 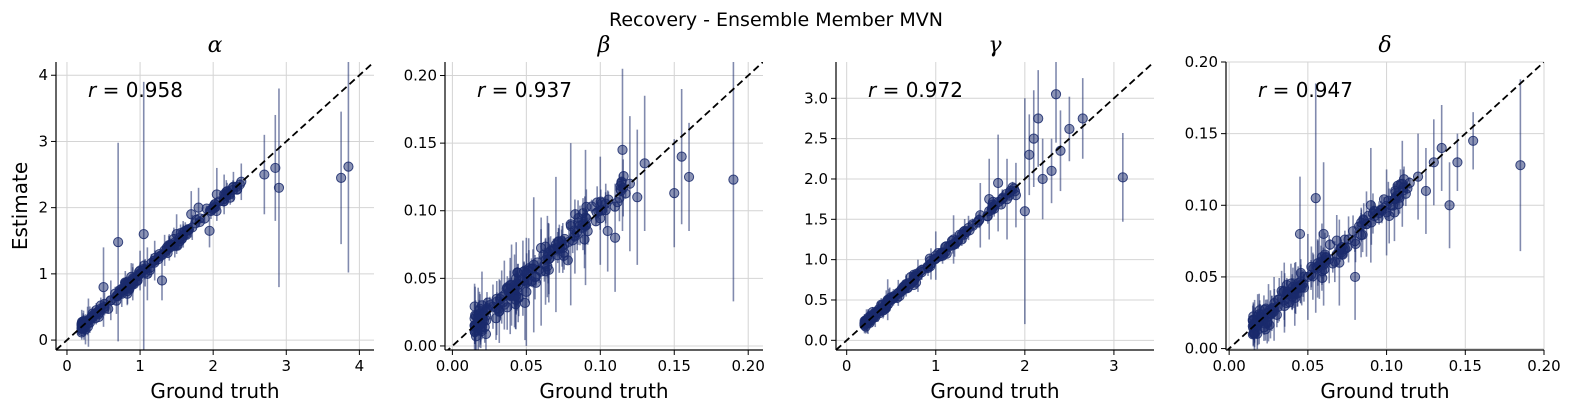 What do you see at coordinates (43, 75) in the screenshot?
I see `y-tick-label: 4` at bounding box center [43, 75].